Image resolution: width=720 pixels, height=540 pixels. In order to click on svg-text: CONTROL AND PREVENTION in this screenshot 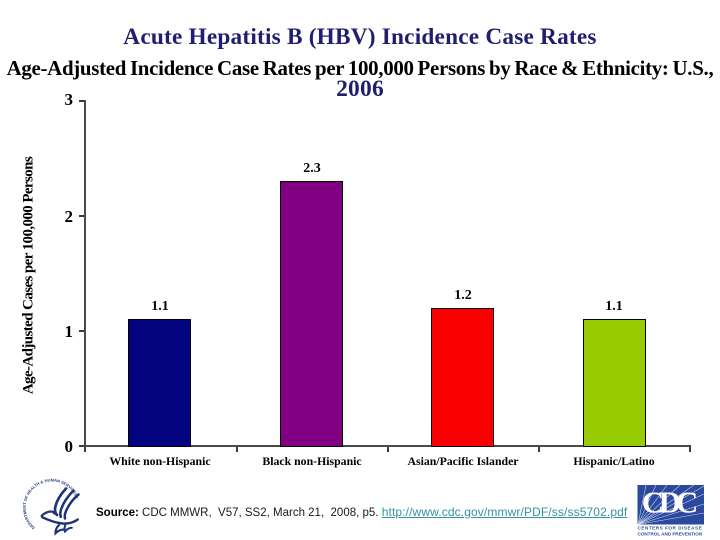, I will do `click(670, 533)`.